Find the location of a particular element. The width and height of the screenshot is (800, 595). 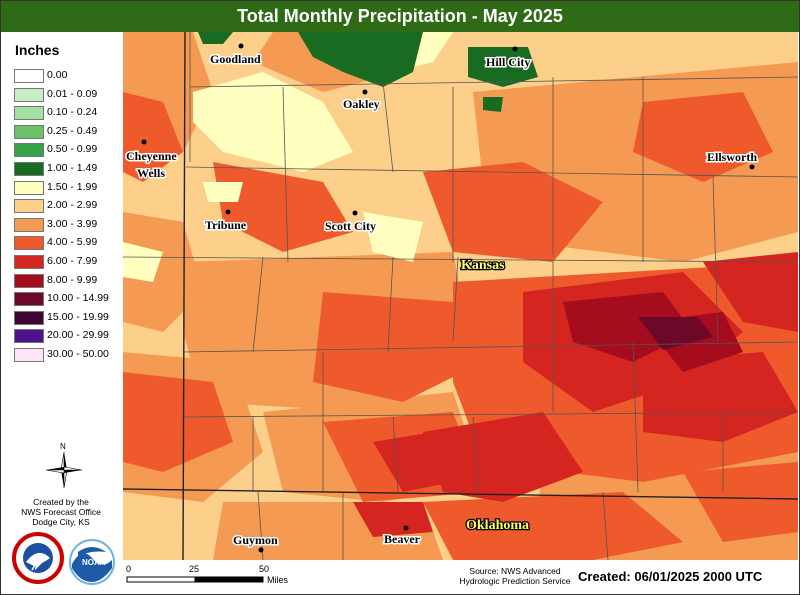

nws-logo-icon is located at coordinates (38, 560).